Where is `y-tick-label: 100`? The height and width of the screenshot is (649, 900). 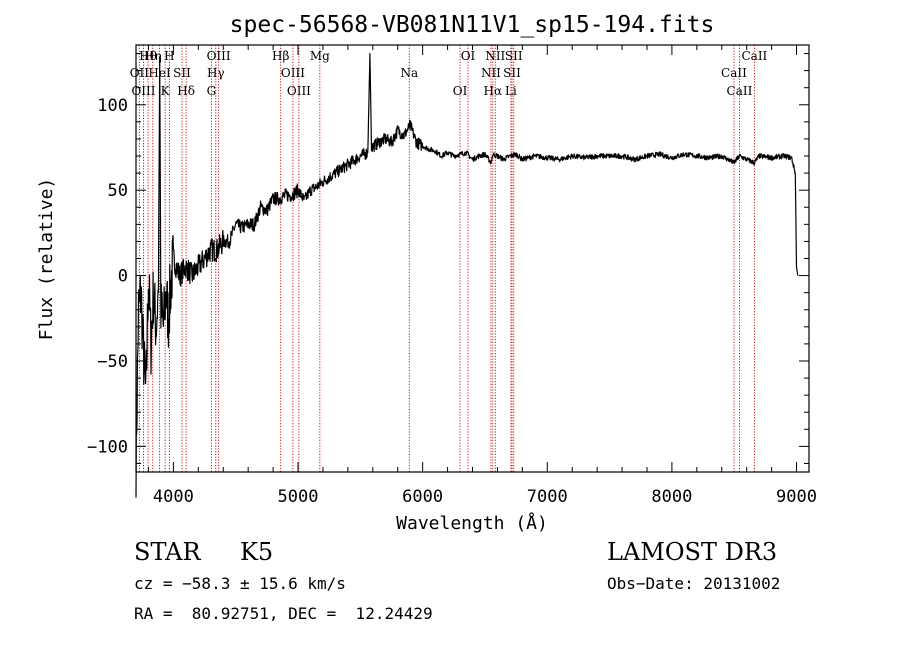
y-tick-label: 100 is located at coordinates (112, 106).